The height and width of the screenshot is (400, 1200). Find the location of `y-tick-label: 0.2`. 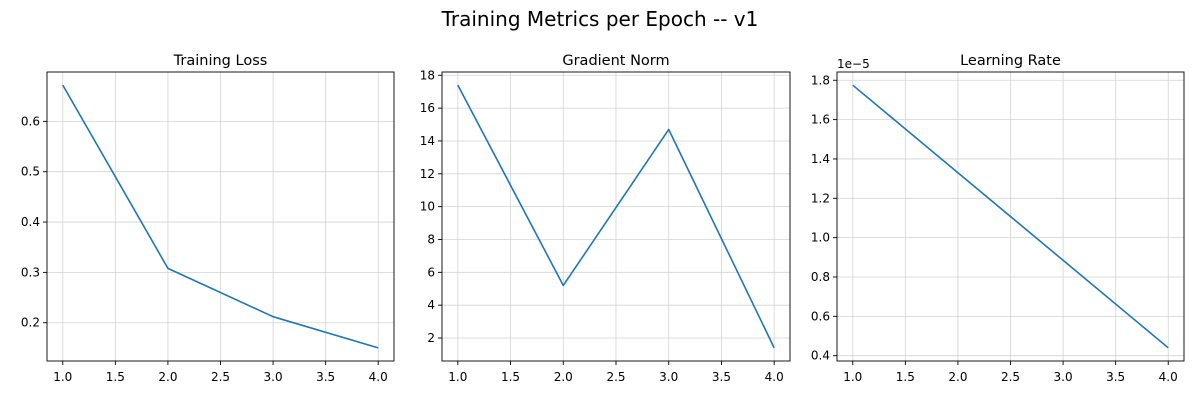

y-tick-label: 0.2 is located at coordinates (30, 323).